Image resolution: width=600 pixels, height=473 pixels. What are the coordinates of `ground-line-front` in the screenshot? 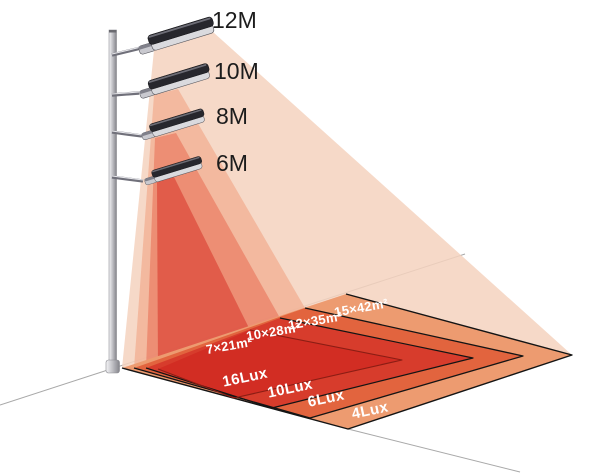 It's located at (434, 450).